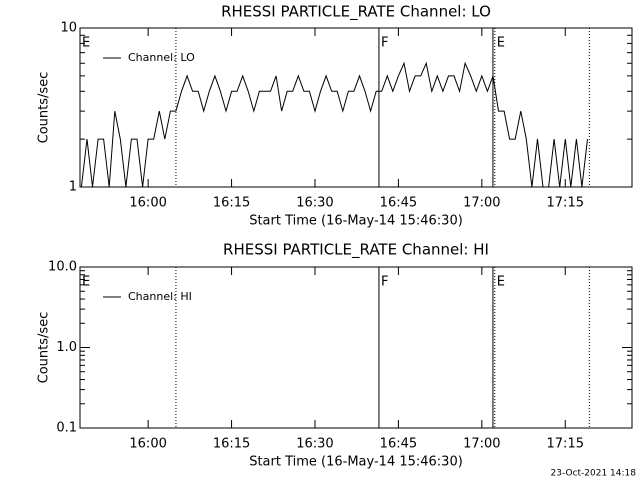 The width and height of the screenshot is (640, 480). I want to click on legend-label: Channel: LO, so click(161, 57).